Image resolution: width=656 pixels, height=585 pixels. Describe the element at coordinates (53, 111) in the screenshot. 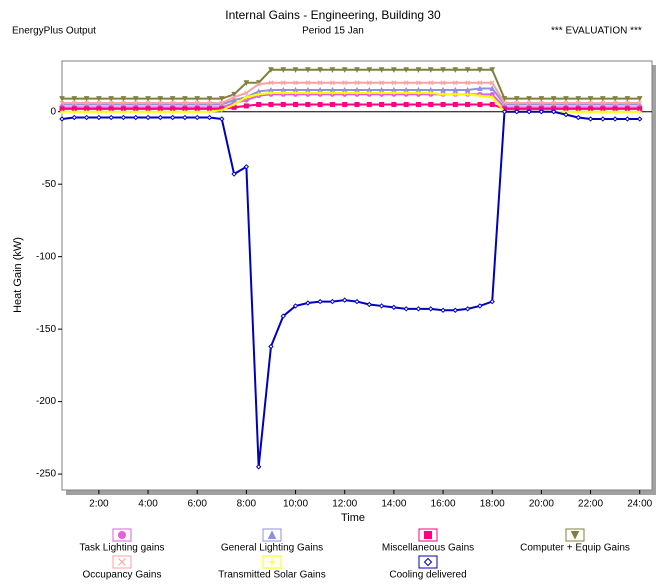

I see `y-tick-label: 0` at that location.